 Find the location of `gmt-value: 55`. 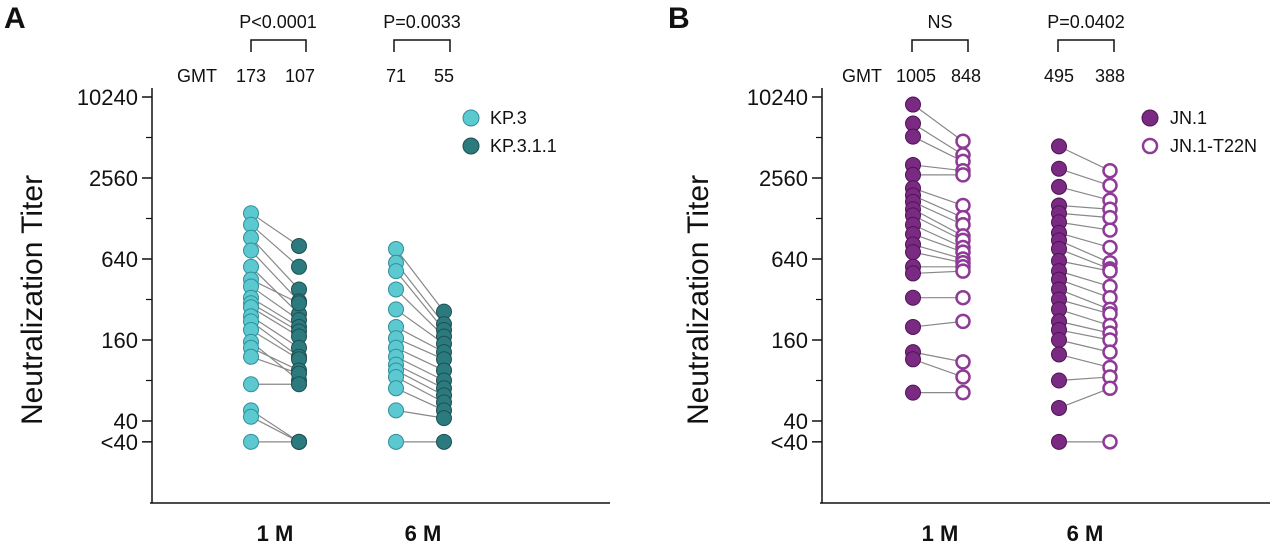

gmt-value: 55 is located at coordinates (444, 76).